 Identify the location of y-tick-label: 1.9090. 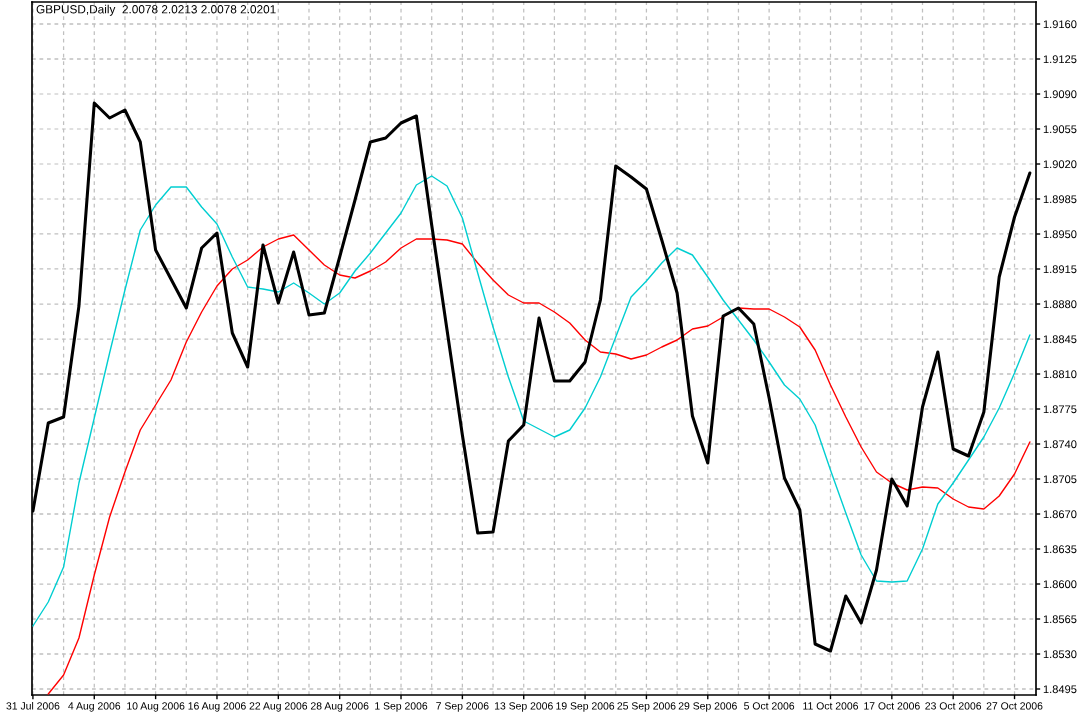
(1060, 94).